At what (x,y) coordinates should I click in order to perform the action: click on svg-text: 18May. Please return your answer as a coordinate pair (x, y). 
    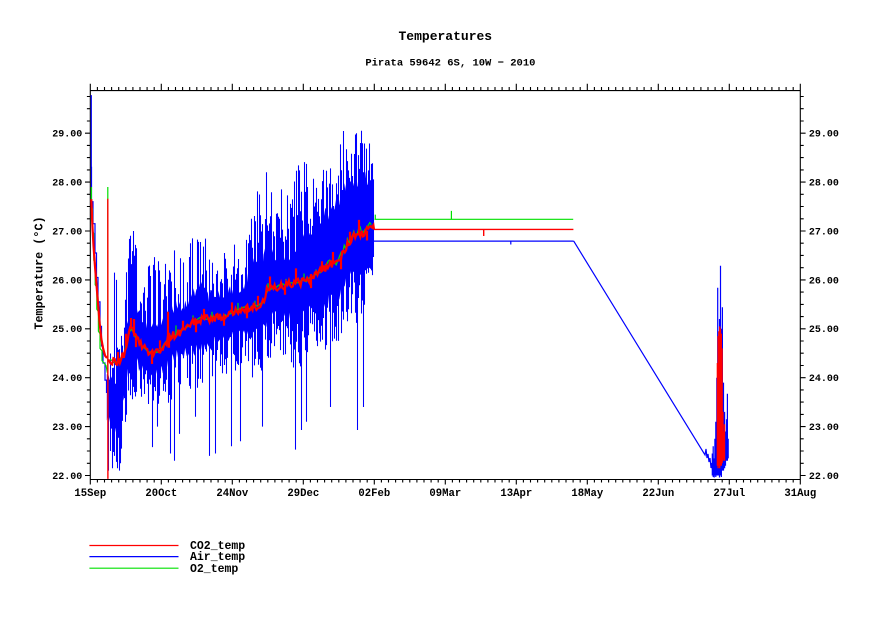
    Looking at the image, I should click on (587, 494).